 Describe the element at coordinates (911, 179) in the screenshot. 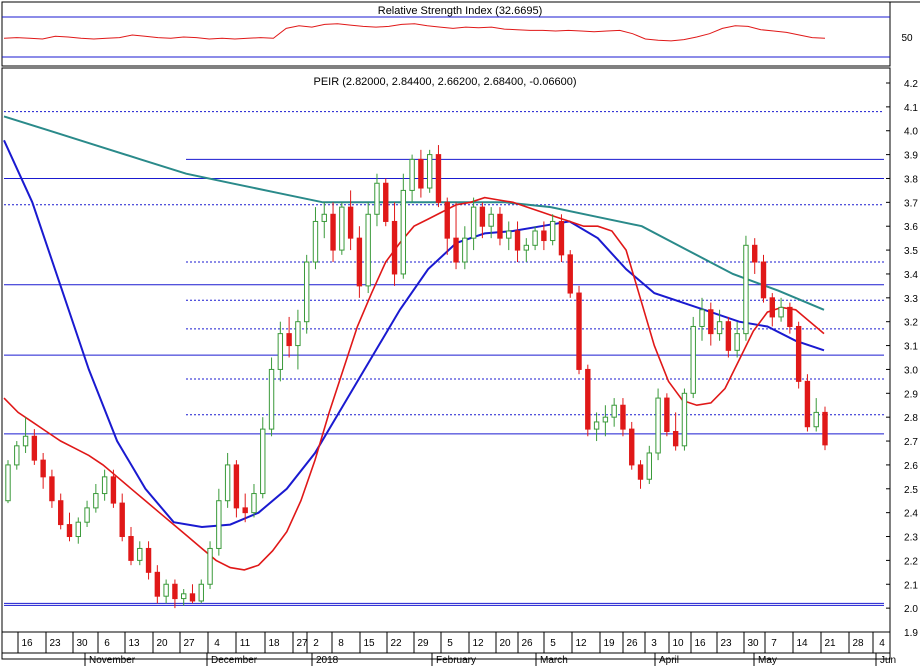

I see `y-tick-label: 3.8` at that location.